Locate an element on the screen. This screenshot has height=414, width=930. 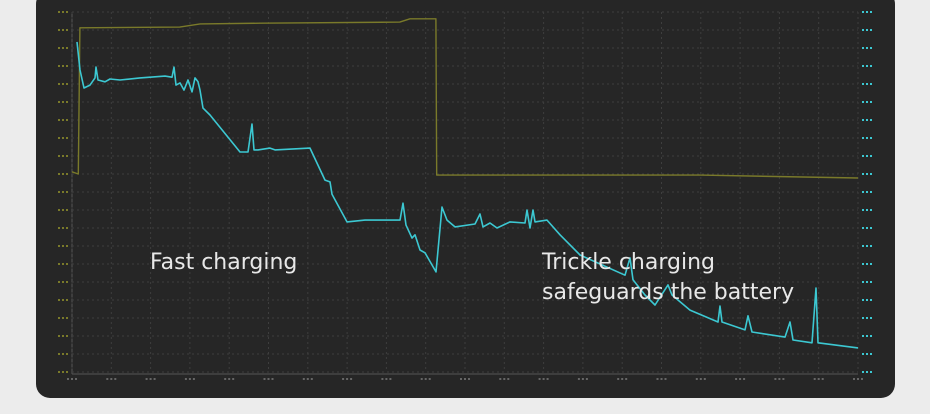
annotation: safeguards the battery is located at coordinates (668, 292).